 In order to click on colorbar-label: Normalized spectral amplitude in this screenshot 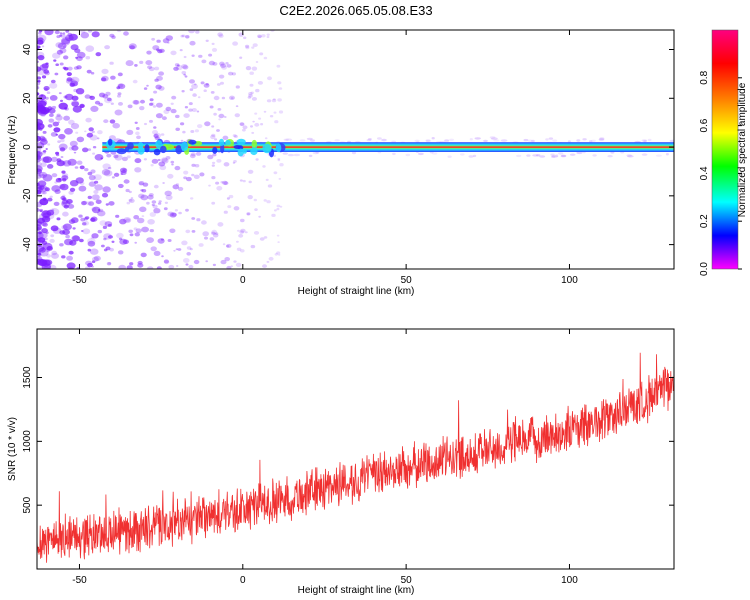, I will do `click(742, 149)`.